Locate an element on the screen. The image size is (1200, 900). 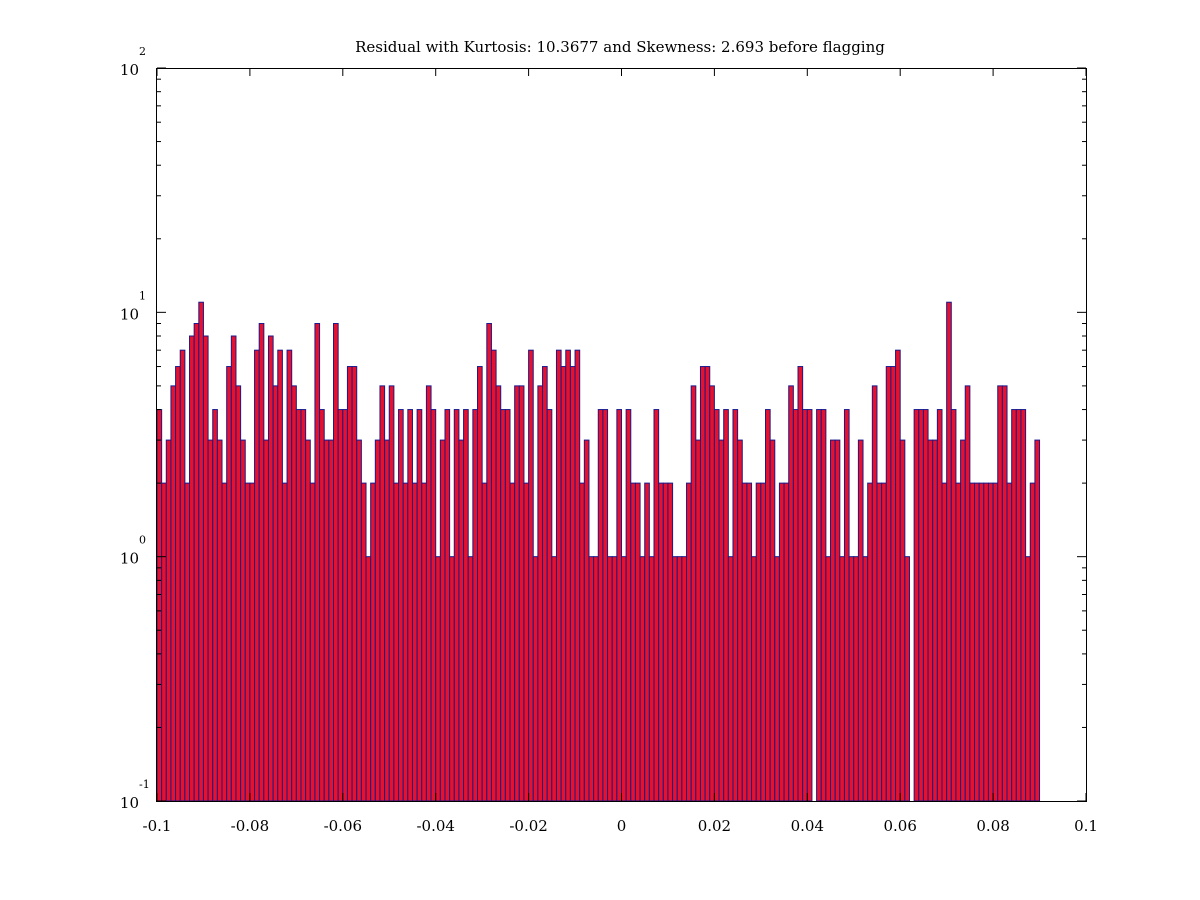
x-tick-label: -0.08 is located at coordinates (250, 826).